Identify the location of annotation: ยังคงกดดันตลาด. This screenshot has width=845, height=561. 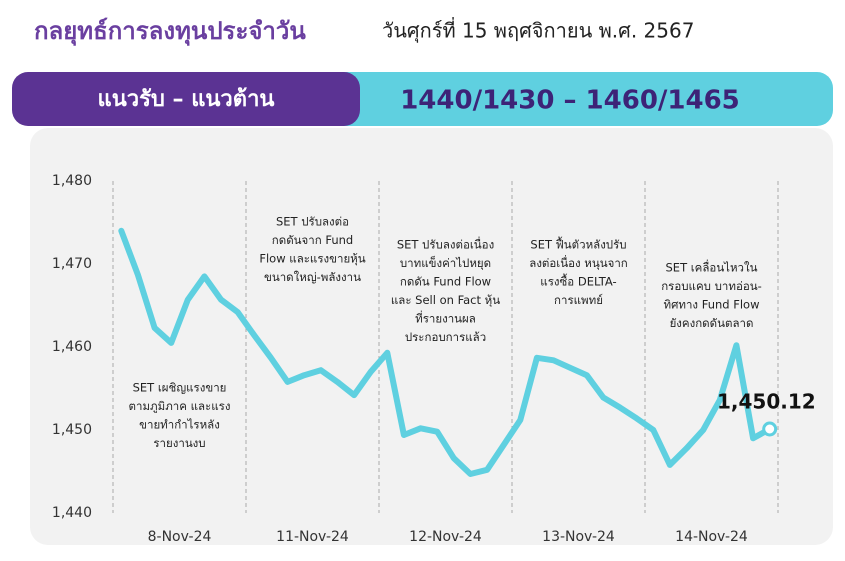
(712, 323).